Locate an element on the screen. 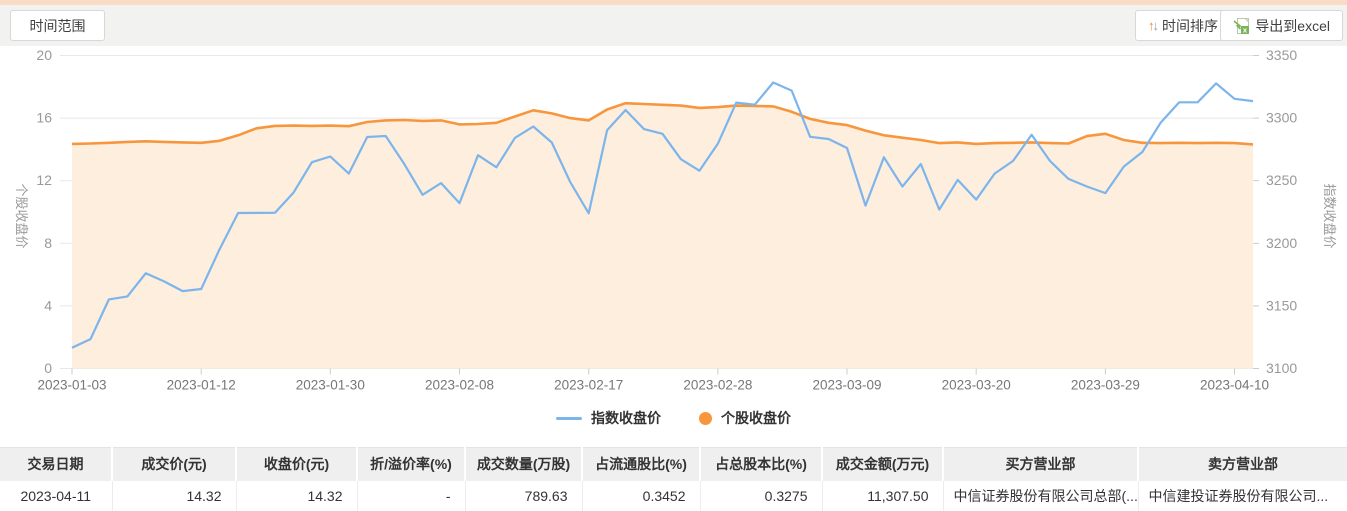 The height and width of the screenshot is (511, 1347). time-sort-button: ↑↓ 时间排序 is located at coordinates (1183, 25).